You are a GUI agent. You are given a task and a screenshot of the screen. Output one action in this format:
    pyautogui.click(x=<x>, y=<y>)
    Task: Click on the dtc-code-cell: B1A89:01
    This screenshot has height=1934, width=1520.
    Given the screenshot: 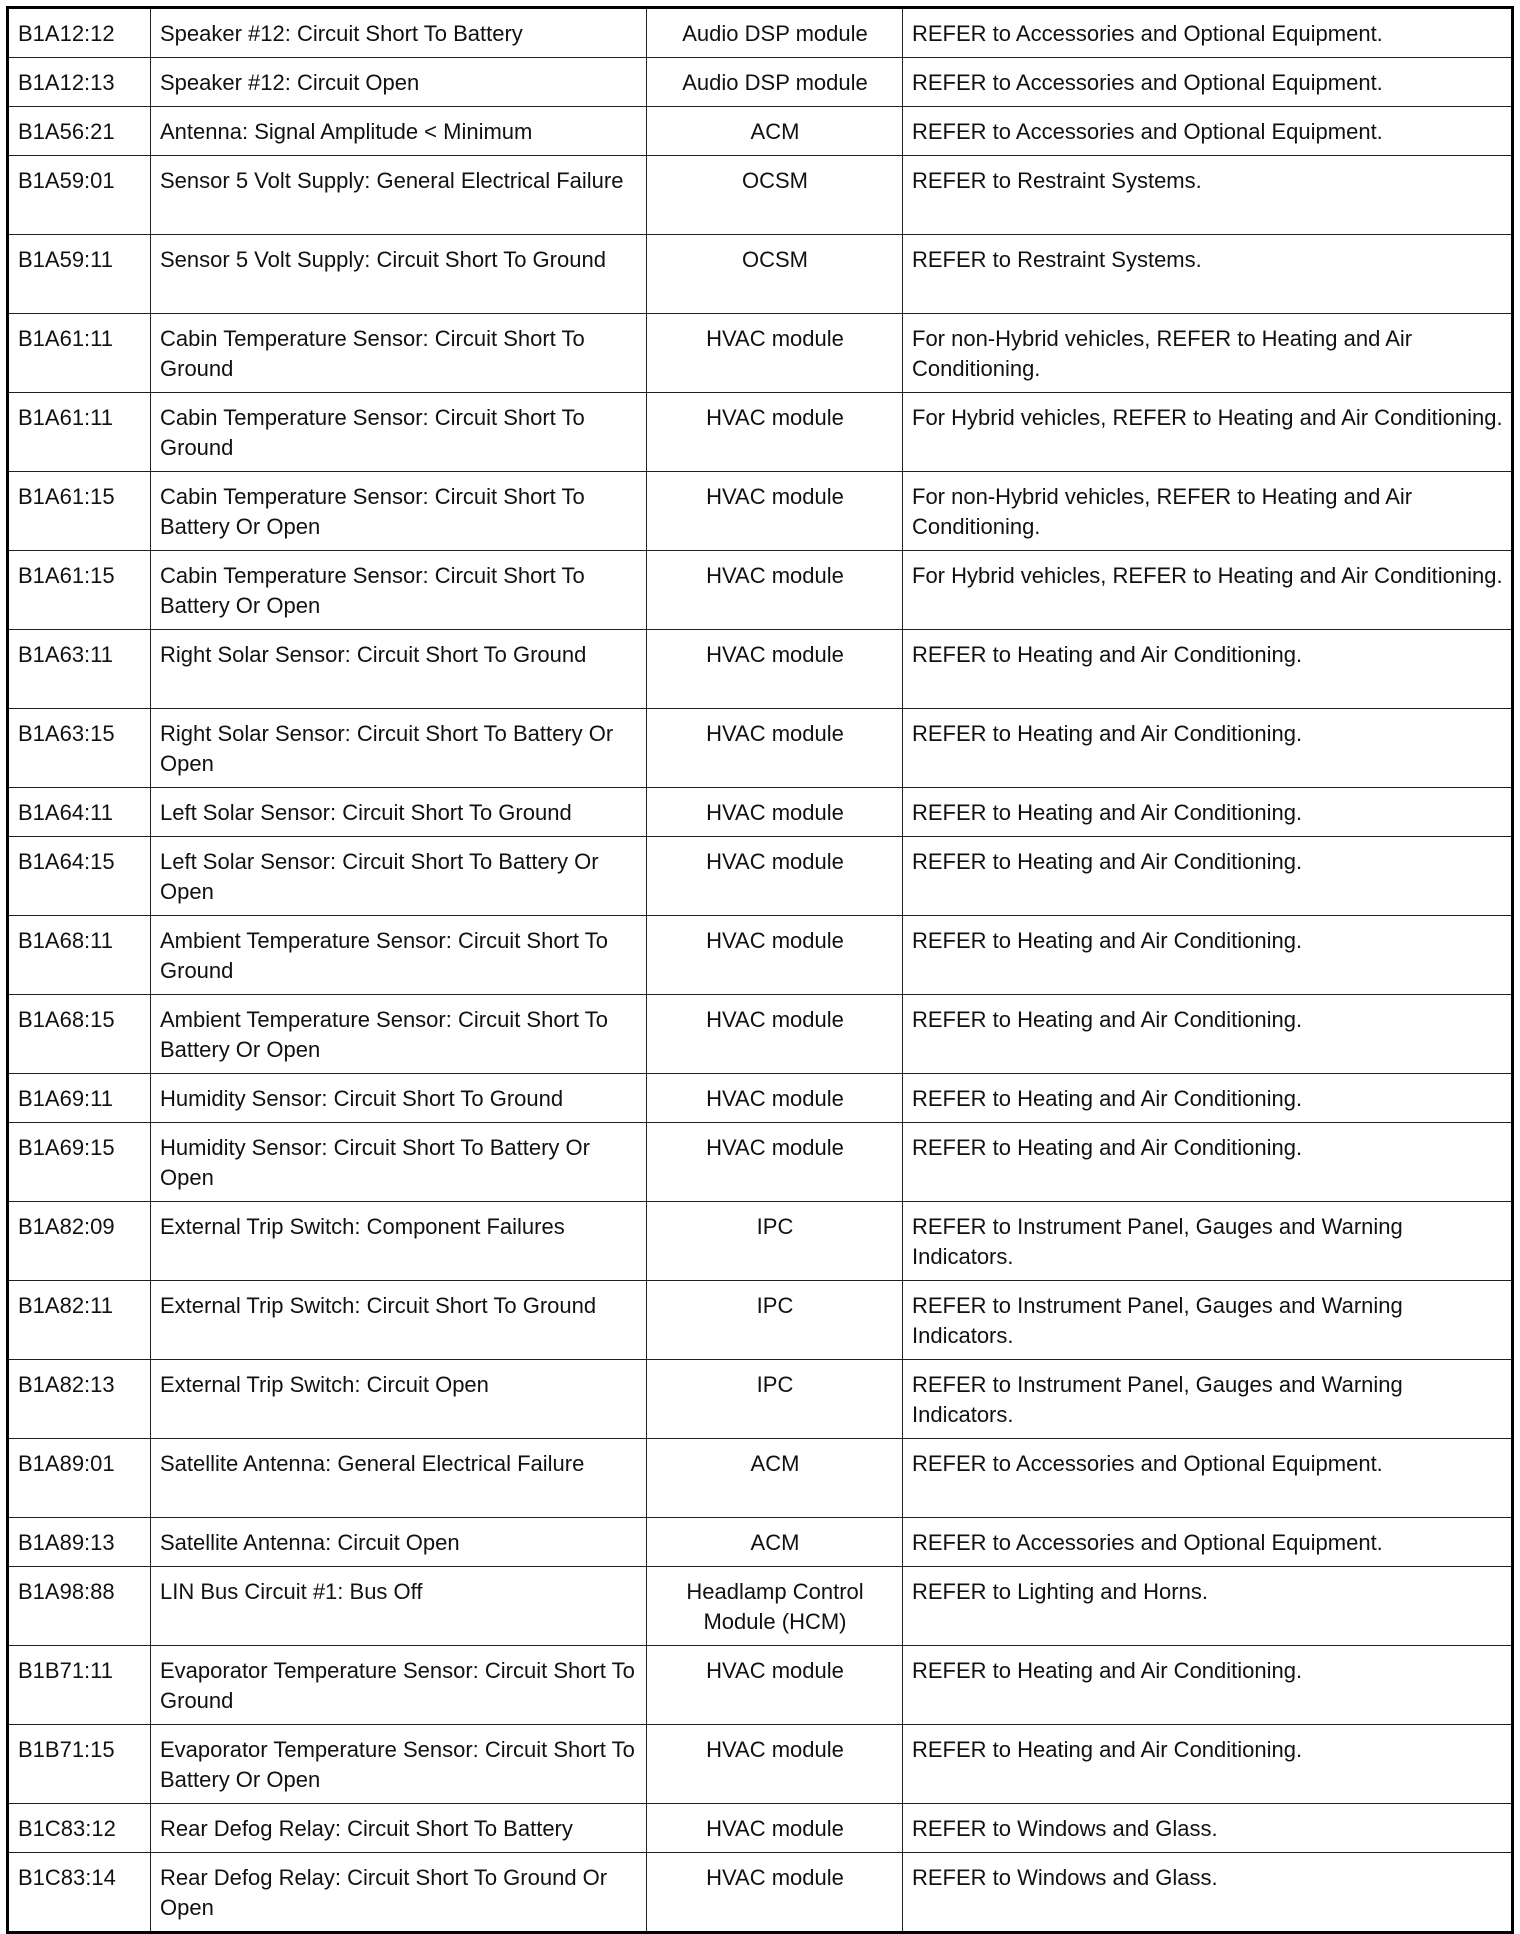 What is the action you would take?
    pyautogui.click(x=79, y=1478)
    